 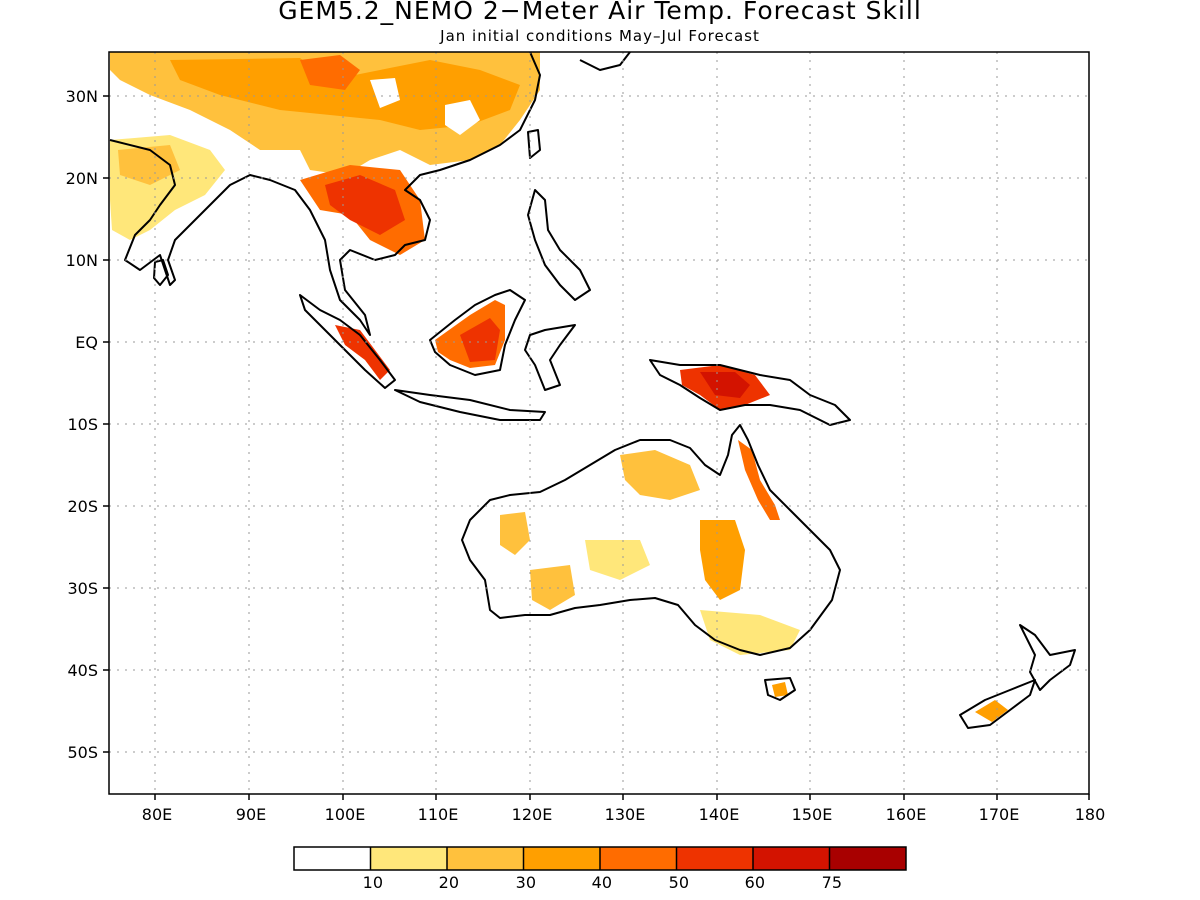 I want to click on plot-subtitle: Jan initial conditions May–Jul Forecast, so click(x=600, y=36).